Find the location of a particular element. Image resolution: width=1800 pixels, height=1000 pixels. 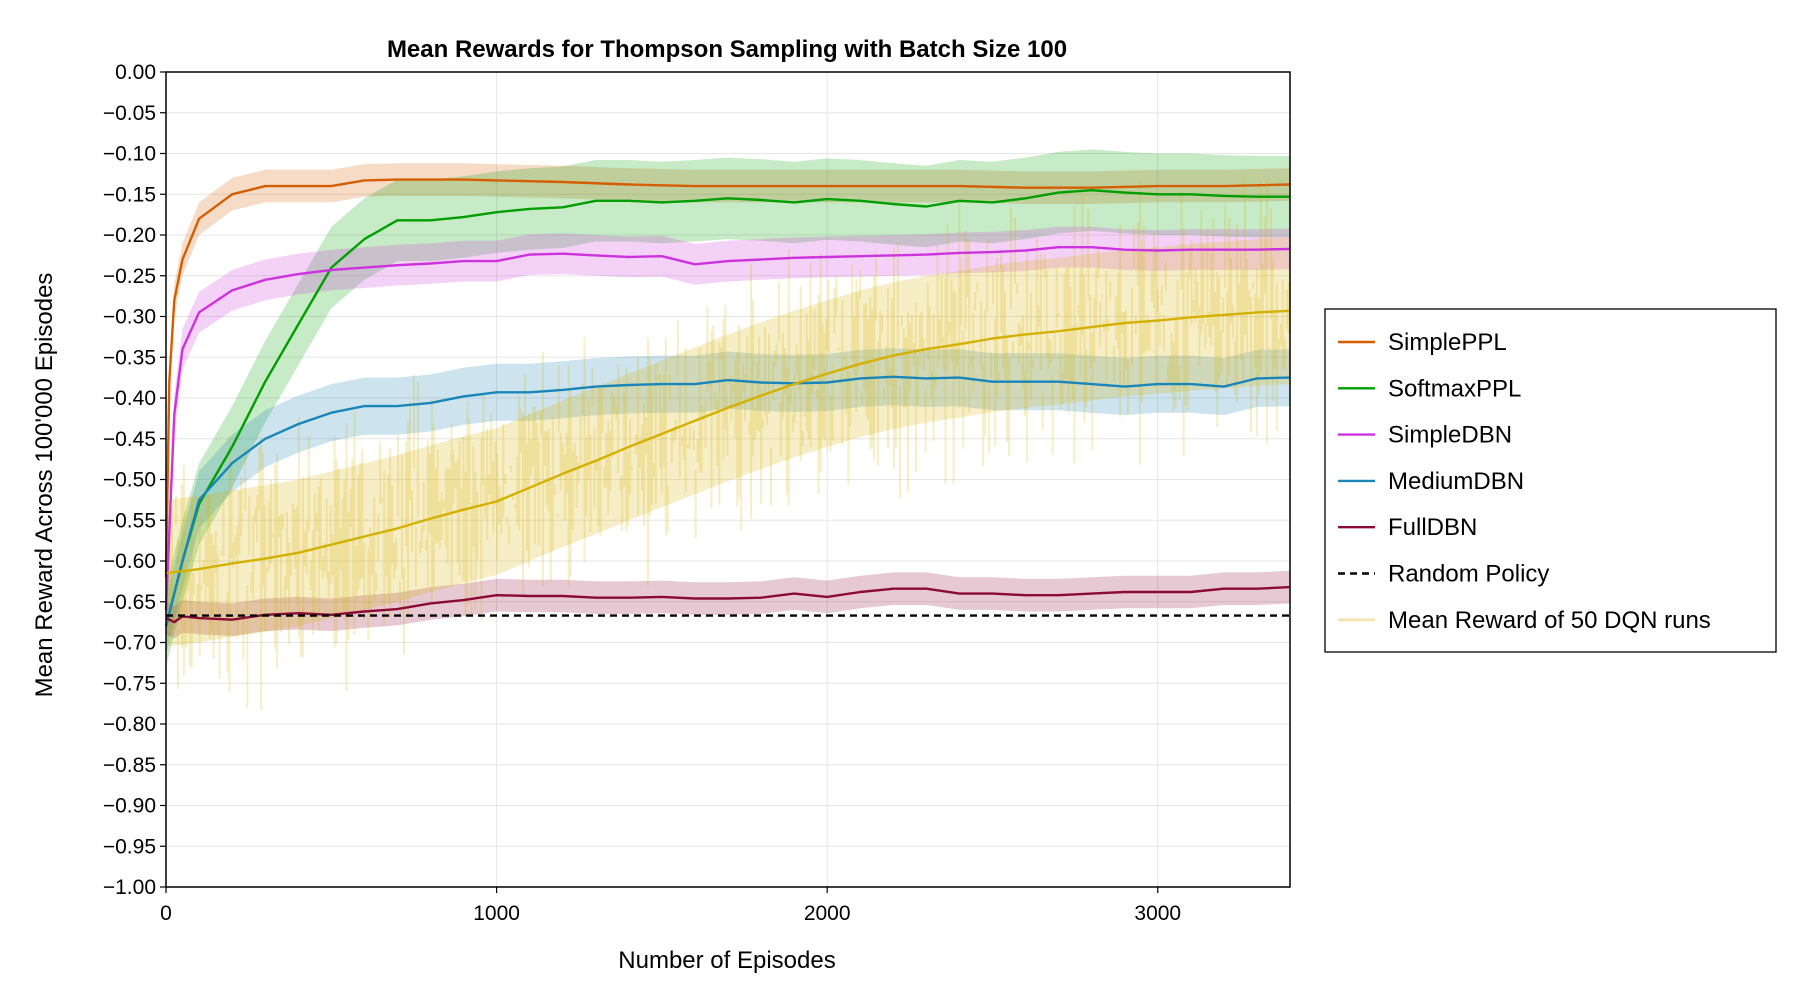

y-tick-label: −0.70 is located at coordinates (129, 643).